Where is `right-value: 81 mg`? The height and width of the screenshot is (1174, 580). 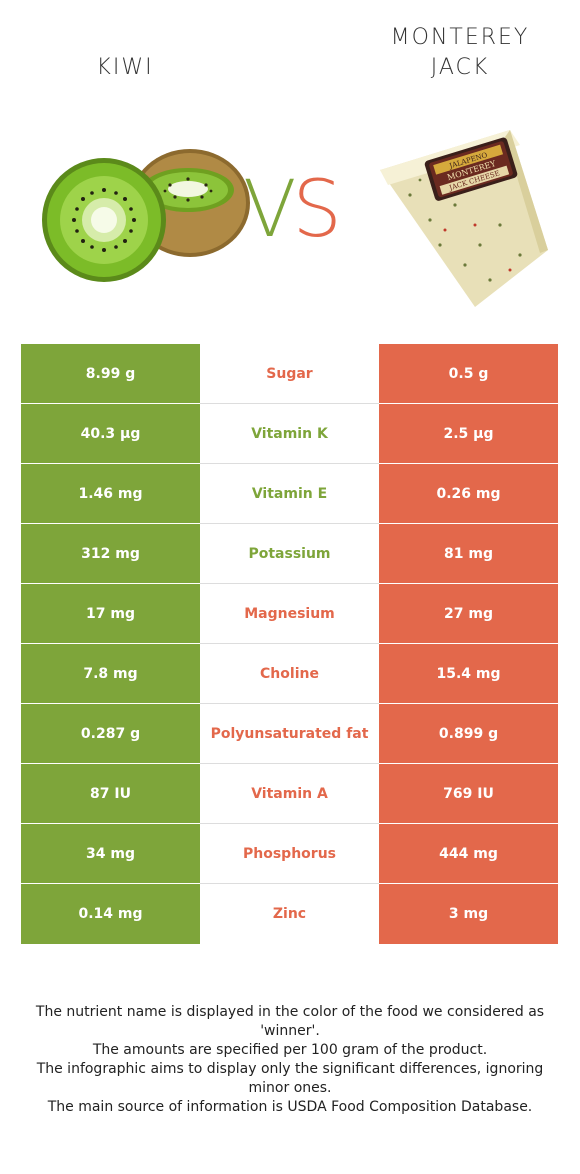
right-value: 81 mg is located at coordinates (468, 553).